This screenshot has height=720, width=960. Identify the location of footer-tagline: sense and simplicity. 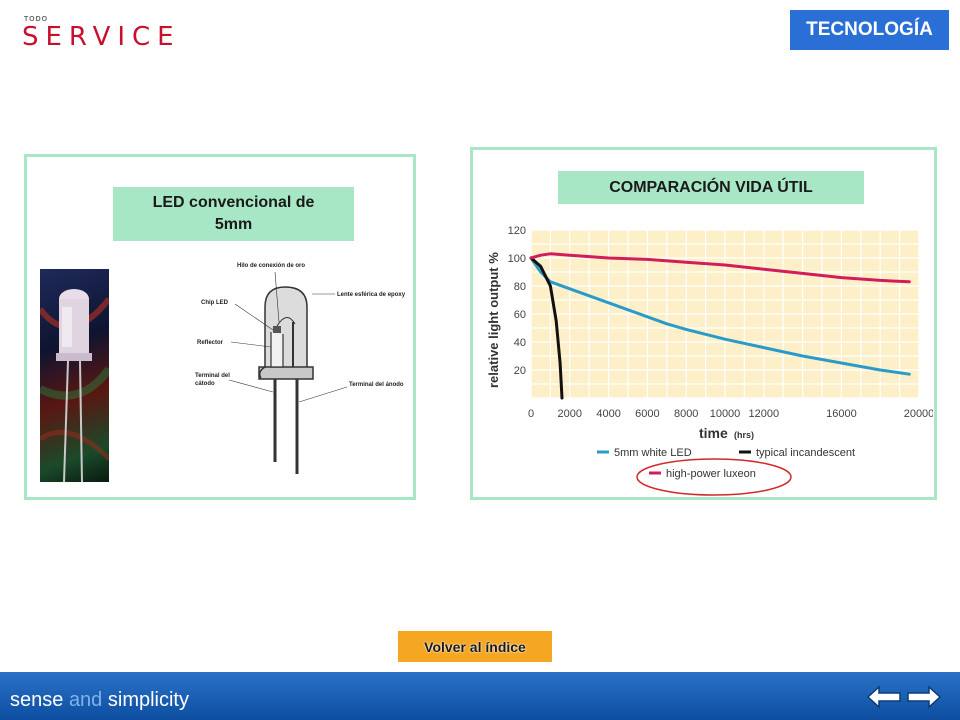
(99, 700).